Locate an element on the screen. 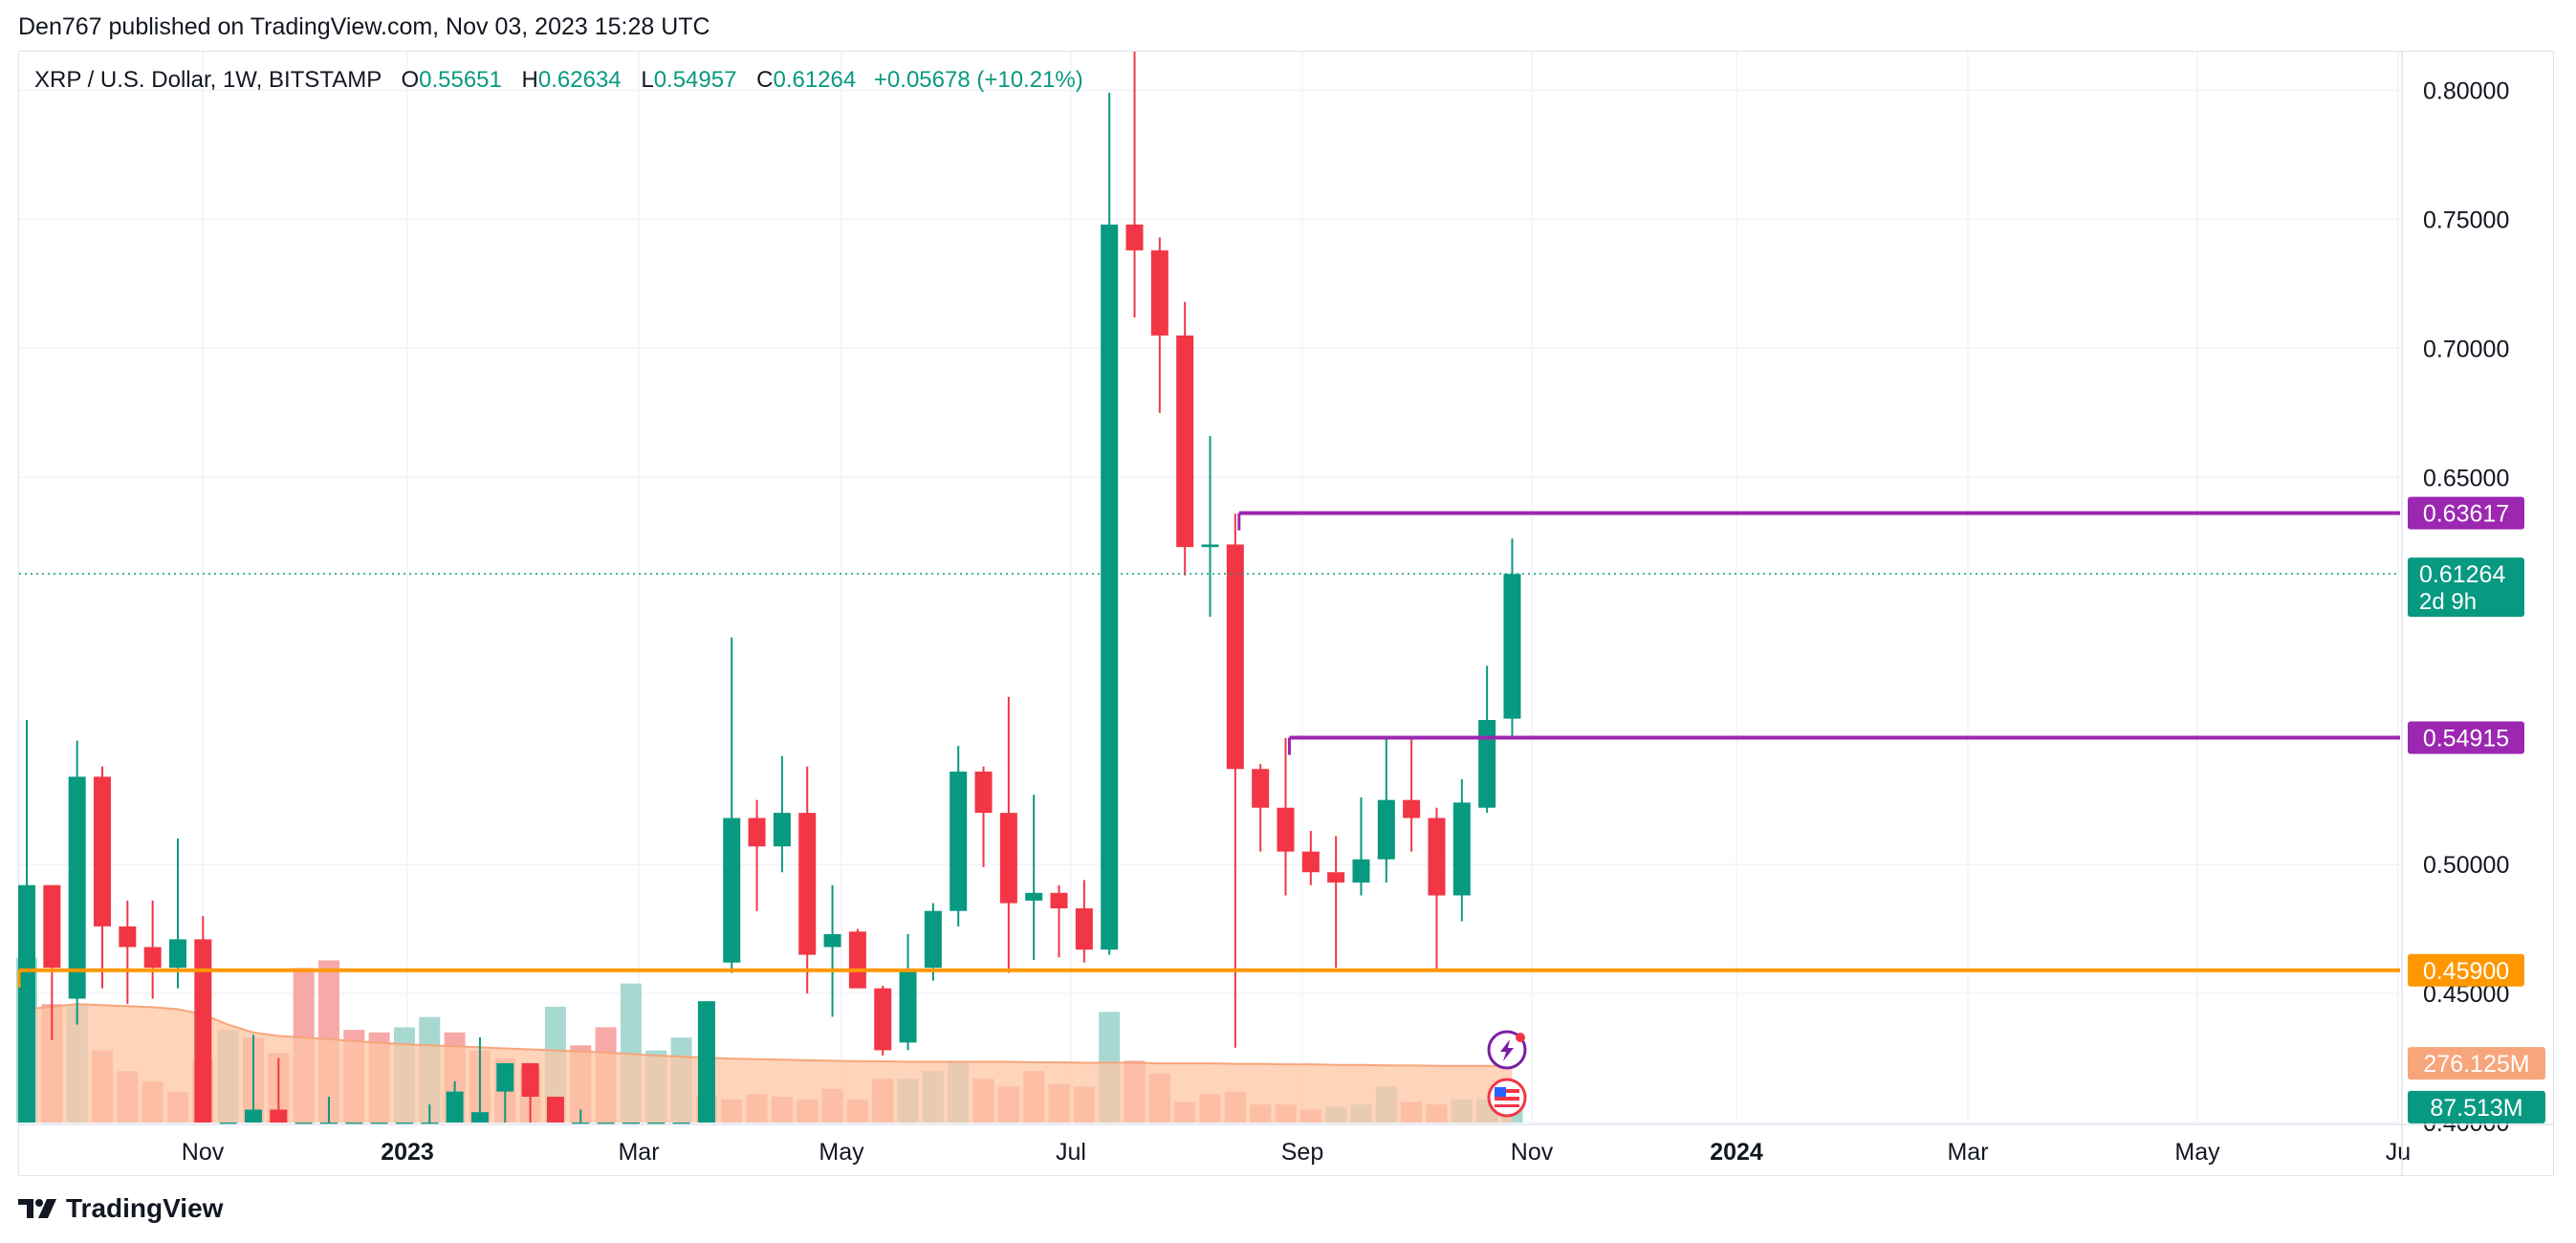  tradingview-logo-icon is located at coordinates (37, 1208).